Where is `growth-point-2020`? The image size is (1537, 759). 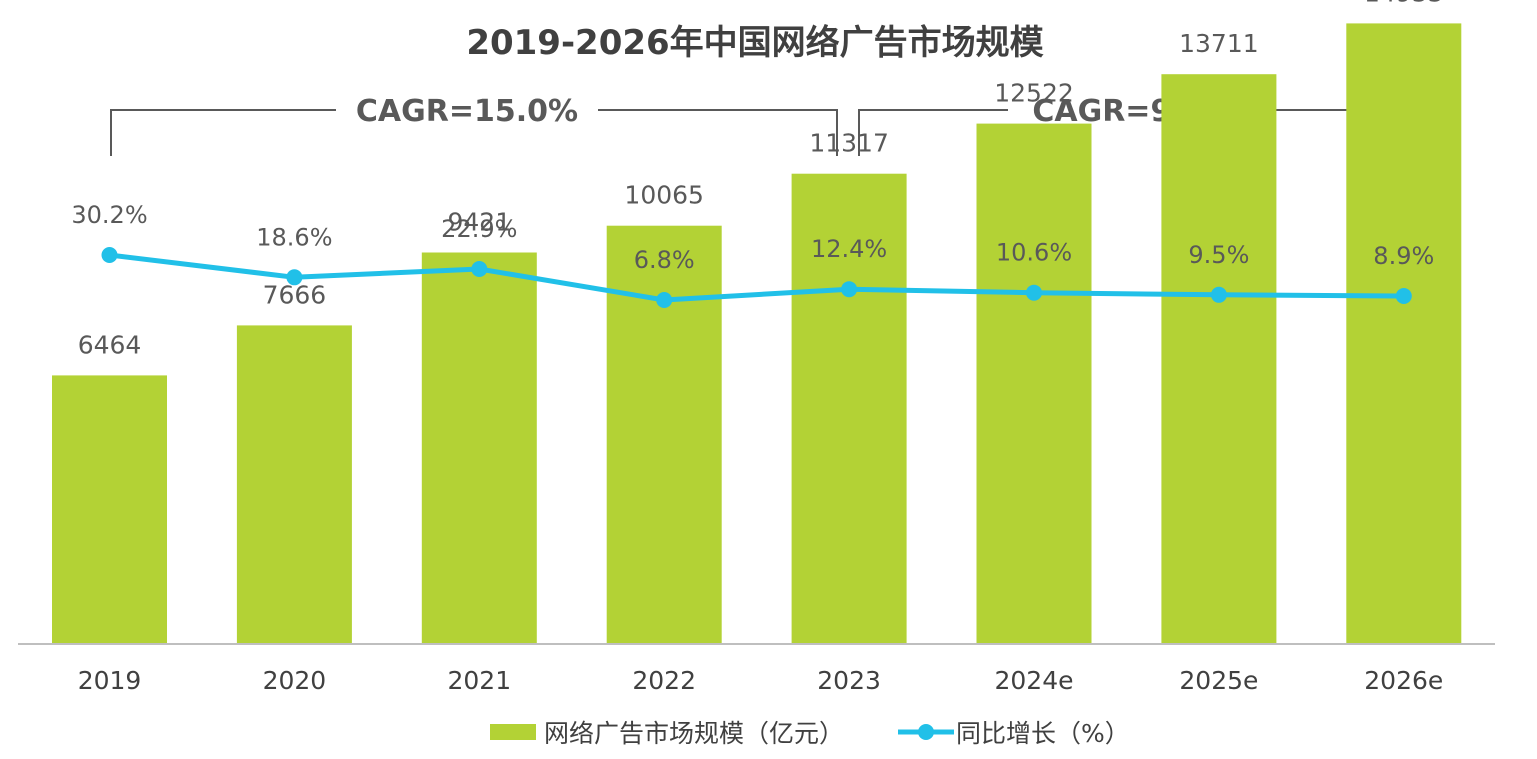 growth-point-2020 is located at coordinates (294, 277).